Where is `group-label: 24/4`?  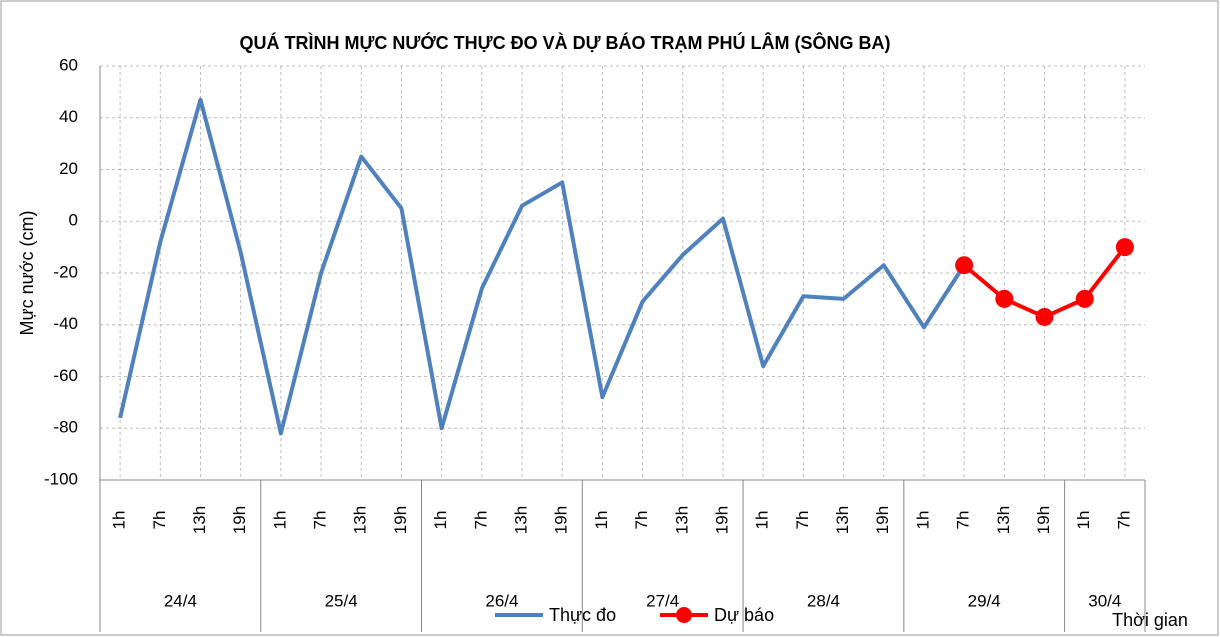 group-label: 24/4 is located at coordinates (180, 600).